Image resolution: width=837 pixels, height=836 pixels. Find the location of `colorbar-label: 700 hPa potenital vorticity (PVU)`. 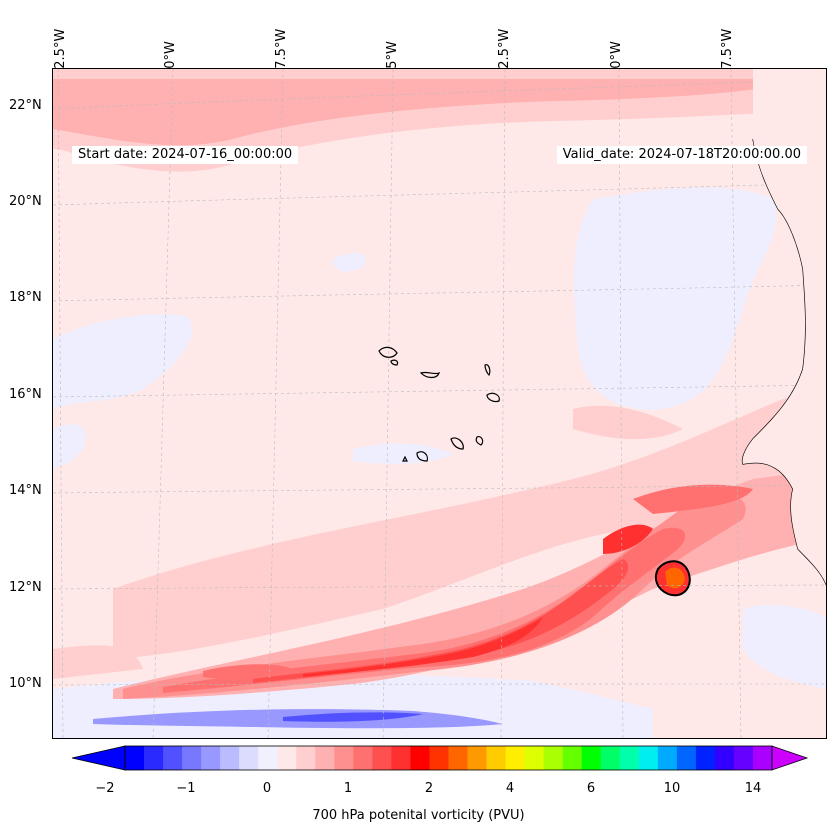

colorbar-label: 700 hPa potenital vorticity (PVU) is located at coordinates (418, 815).